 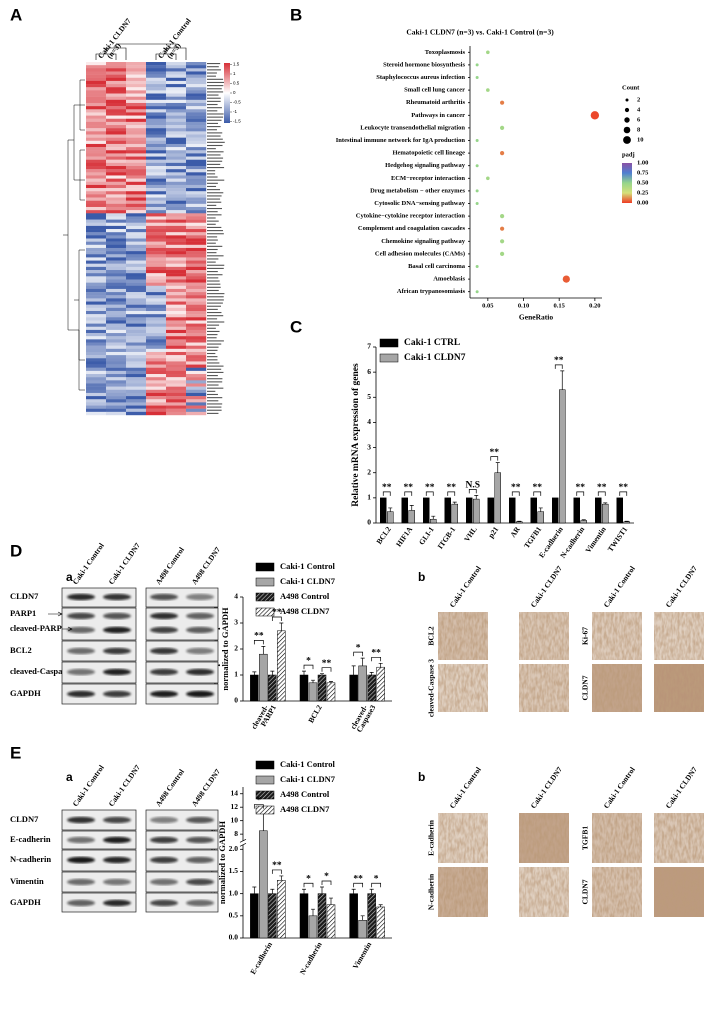 What do you see at coordinates (376, 879) in the screenshot?
I see `significance-label: *` at bounding box center [376, 879].